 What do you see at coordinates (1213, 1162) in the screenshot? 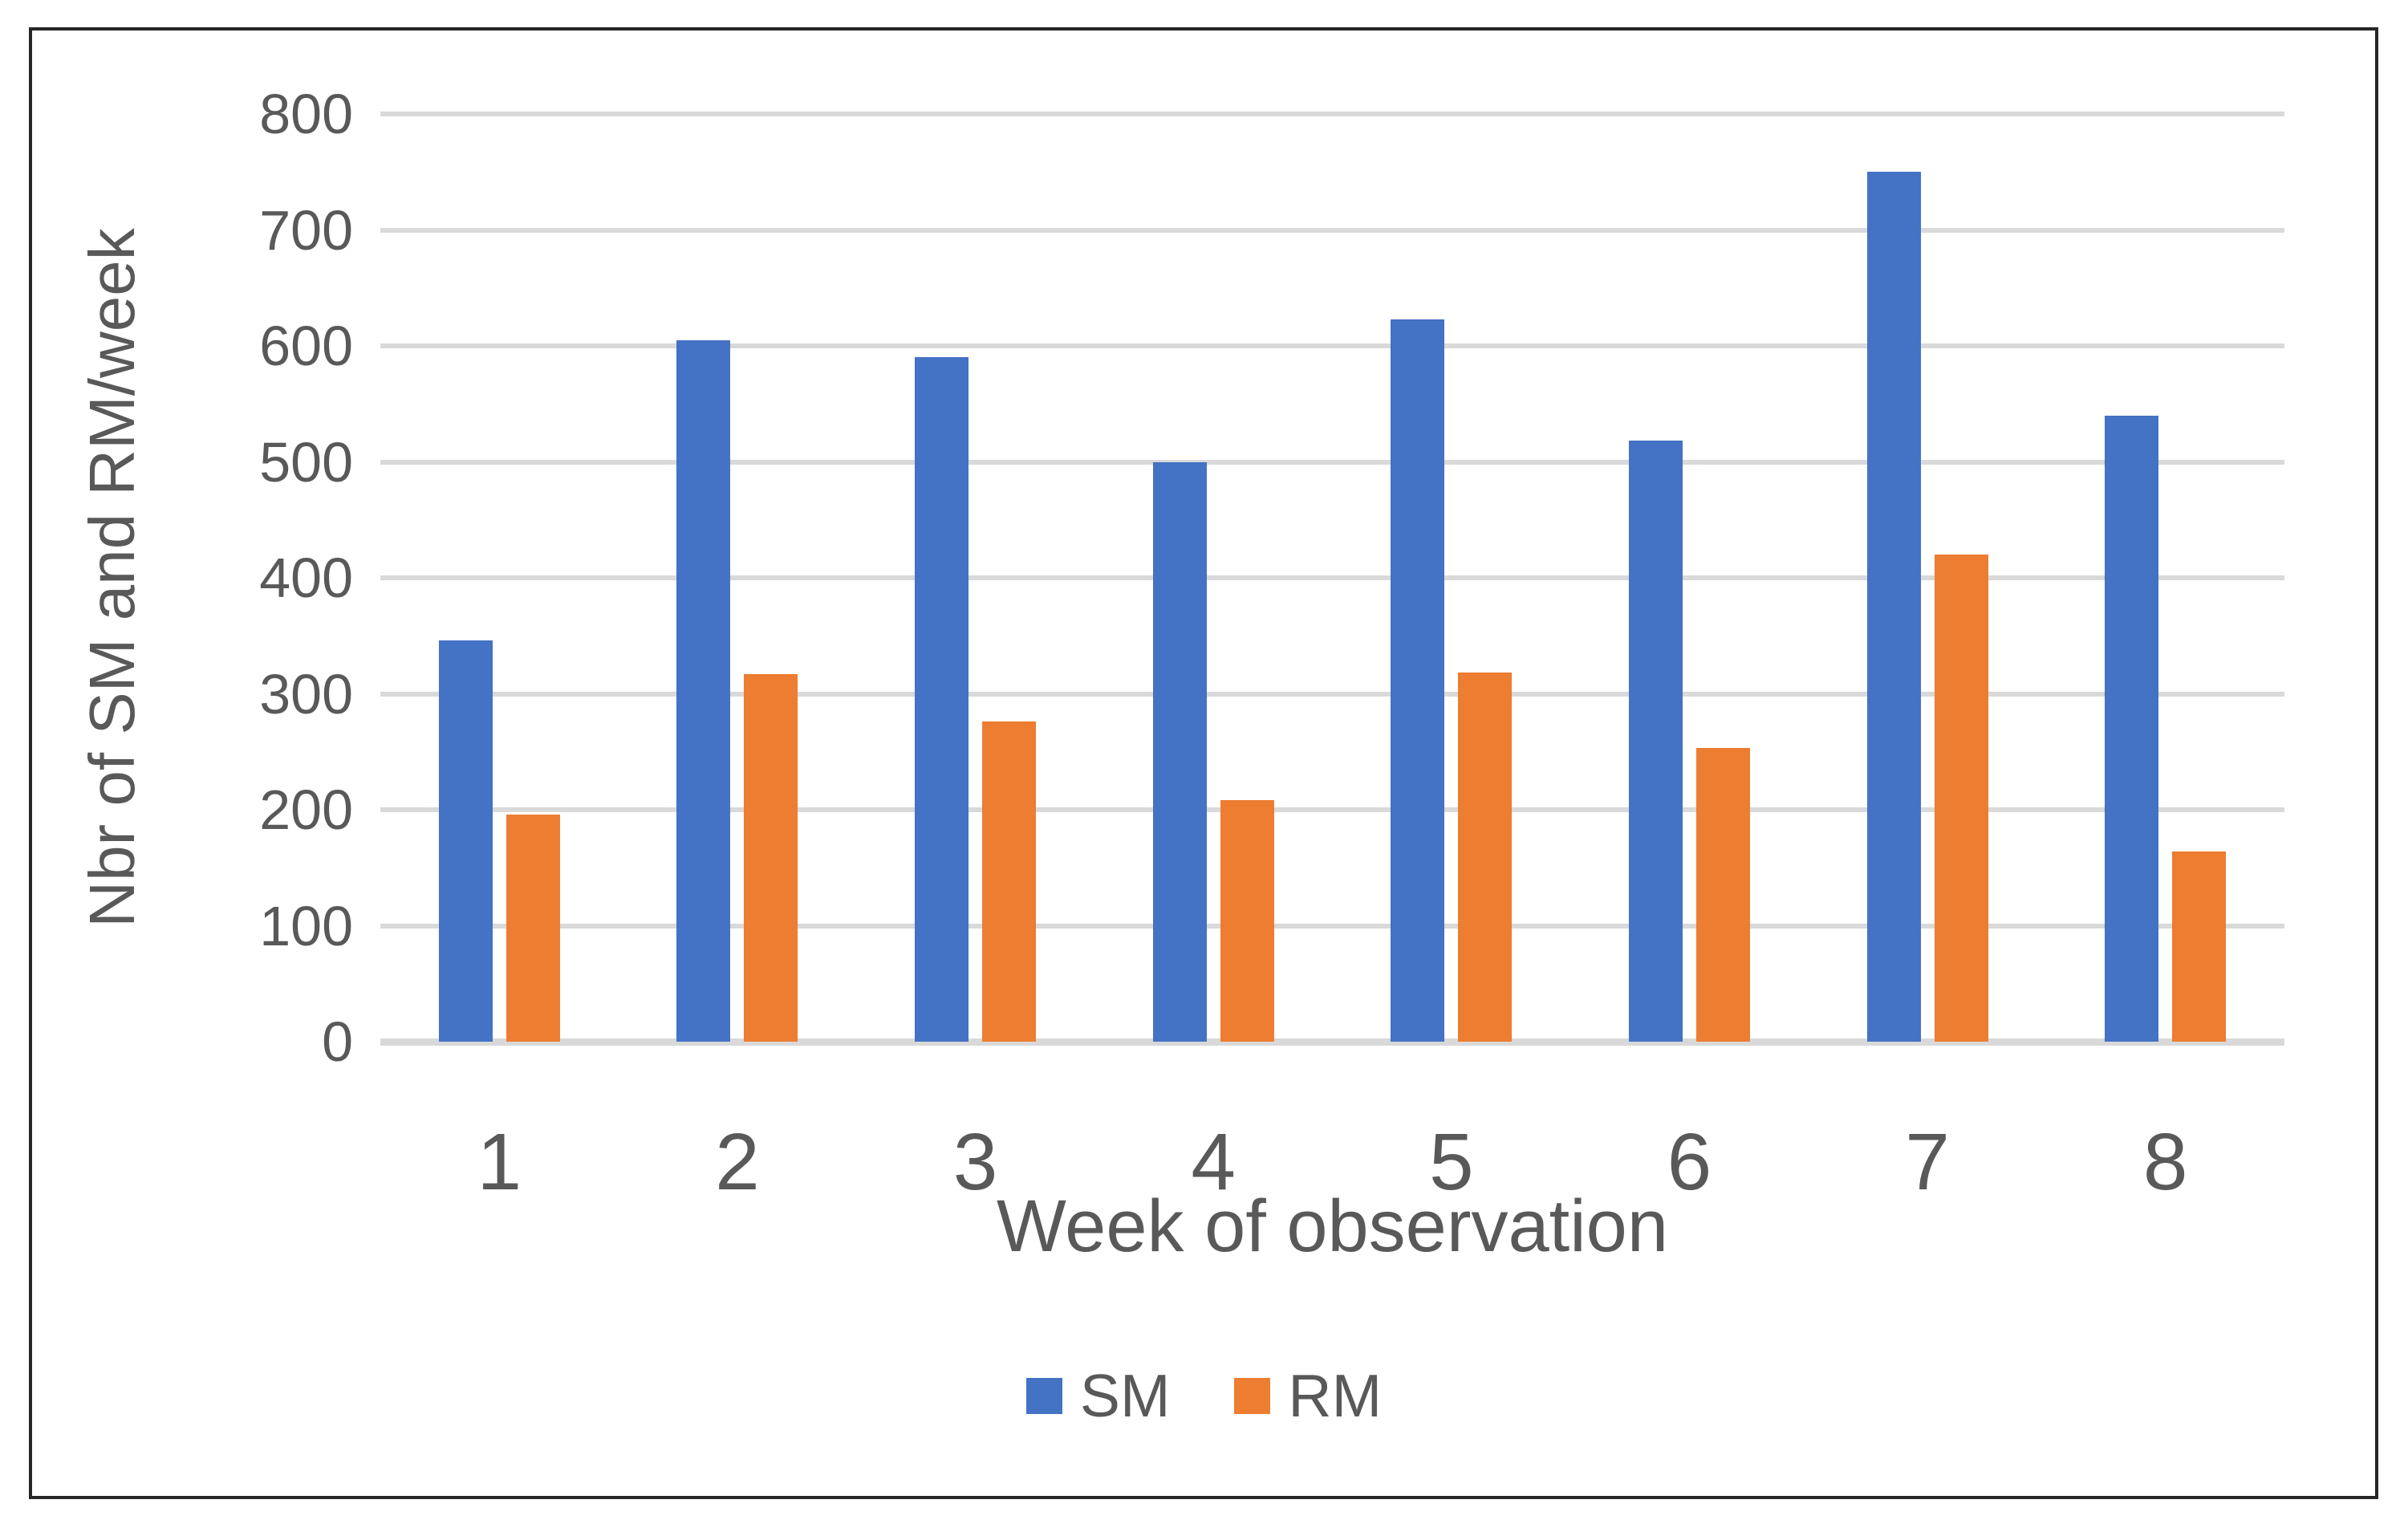
I see `x-tick-label-4: 4` at bounding box center [1213, 1162].